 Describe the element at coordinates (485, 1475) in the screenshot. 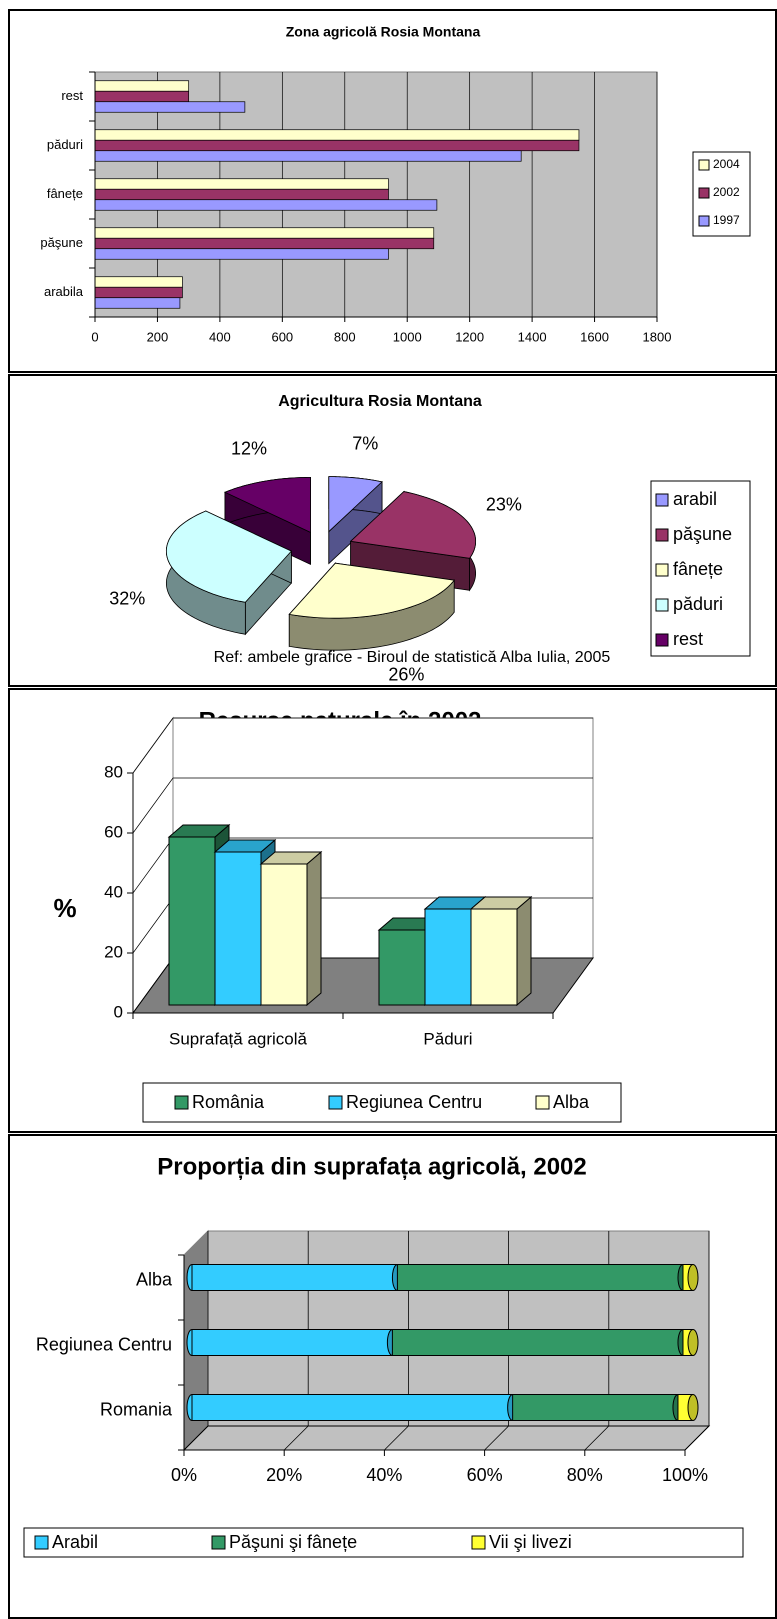

I see `x-tick-label: 60%` at that location.